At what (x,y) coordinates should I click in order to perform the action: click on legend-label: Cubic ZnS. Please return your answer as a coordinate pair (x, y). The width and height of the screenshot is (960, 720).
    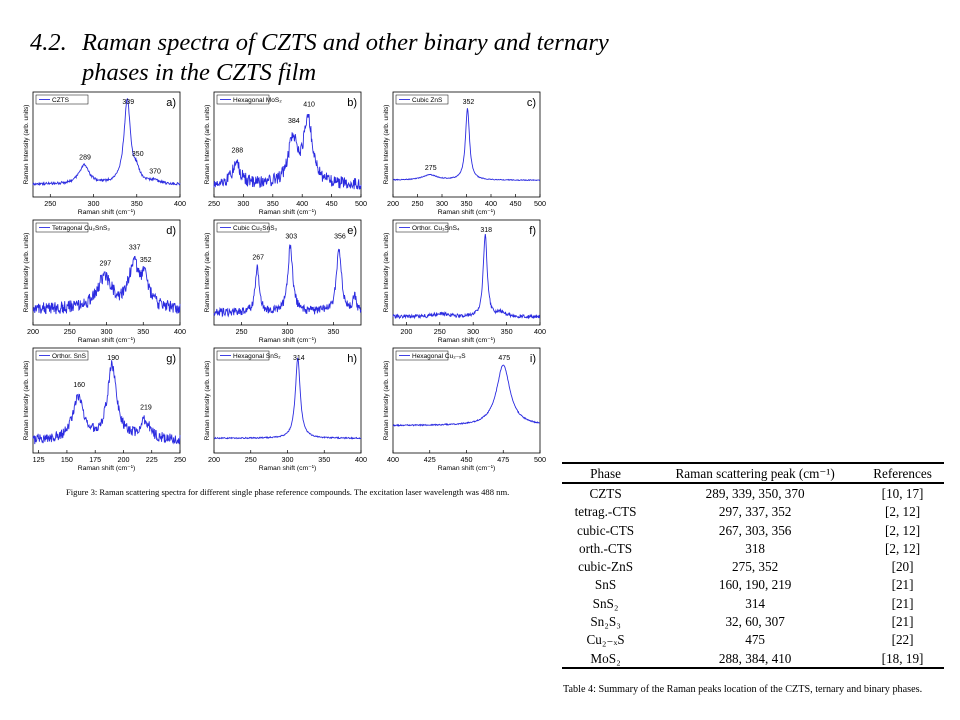
    Looking at the image, I should click on (427, 100).